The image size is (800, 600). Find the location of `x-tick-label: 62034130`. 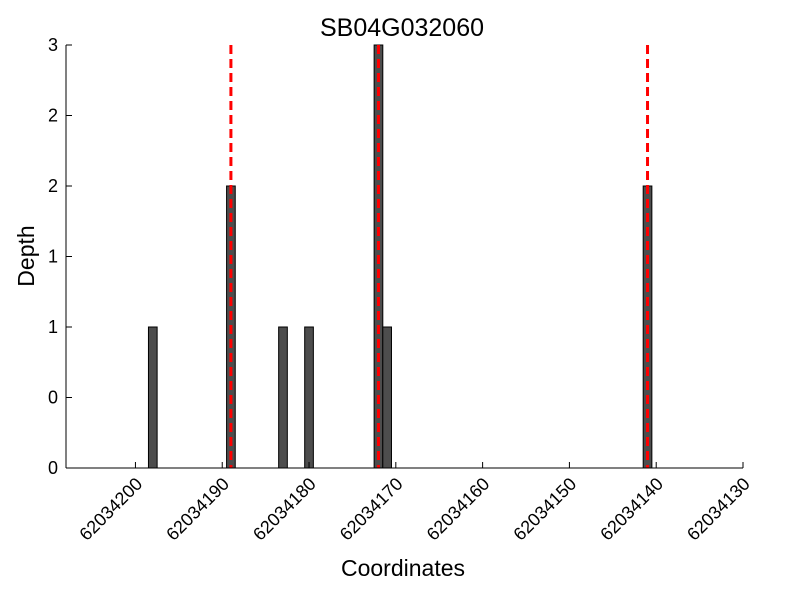

x-tick-label: 62034130 is located at coordinates (718, 509).